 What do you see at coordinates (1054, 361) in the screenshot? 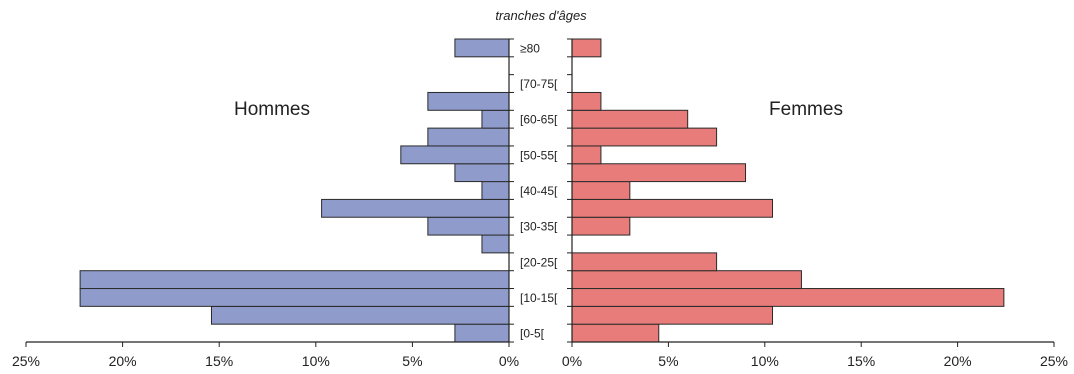
I see `x-tick-label-right: 25%` at bounding box center [1054, 361].